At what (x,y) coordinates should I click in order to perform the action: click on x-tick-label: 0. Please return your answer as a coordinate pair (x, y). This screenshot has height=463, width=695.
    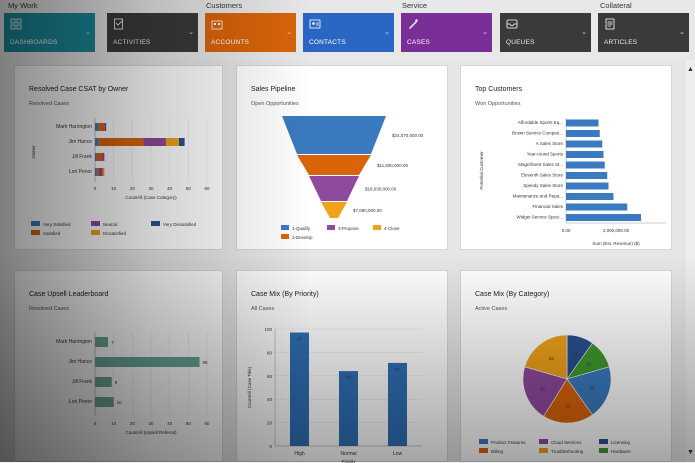
    Looking at the image, I should click on (95, 188).